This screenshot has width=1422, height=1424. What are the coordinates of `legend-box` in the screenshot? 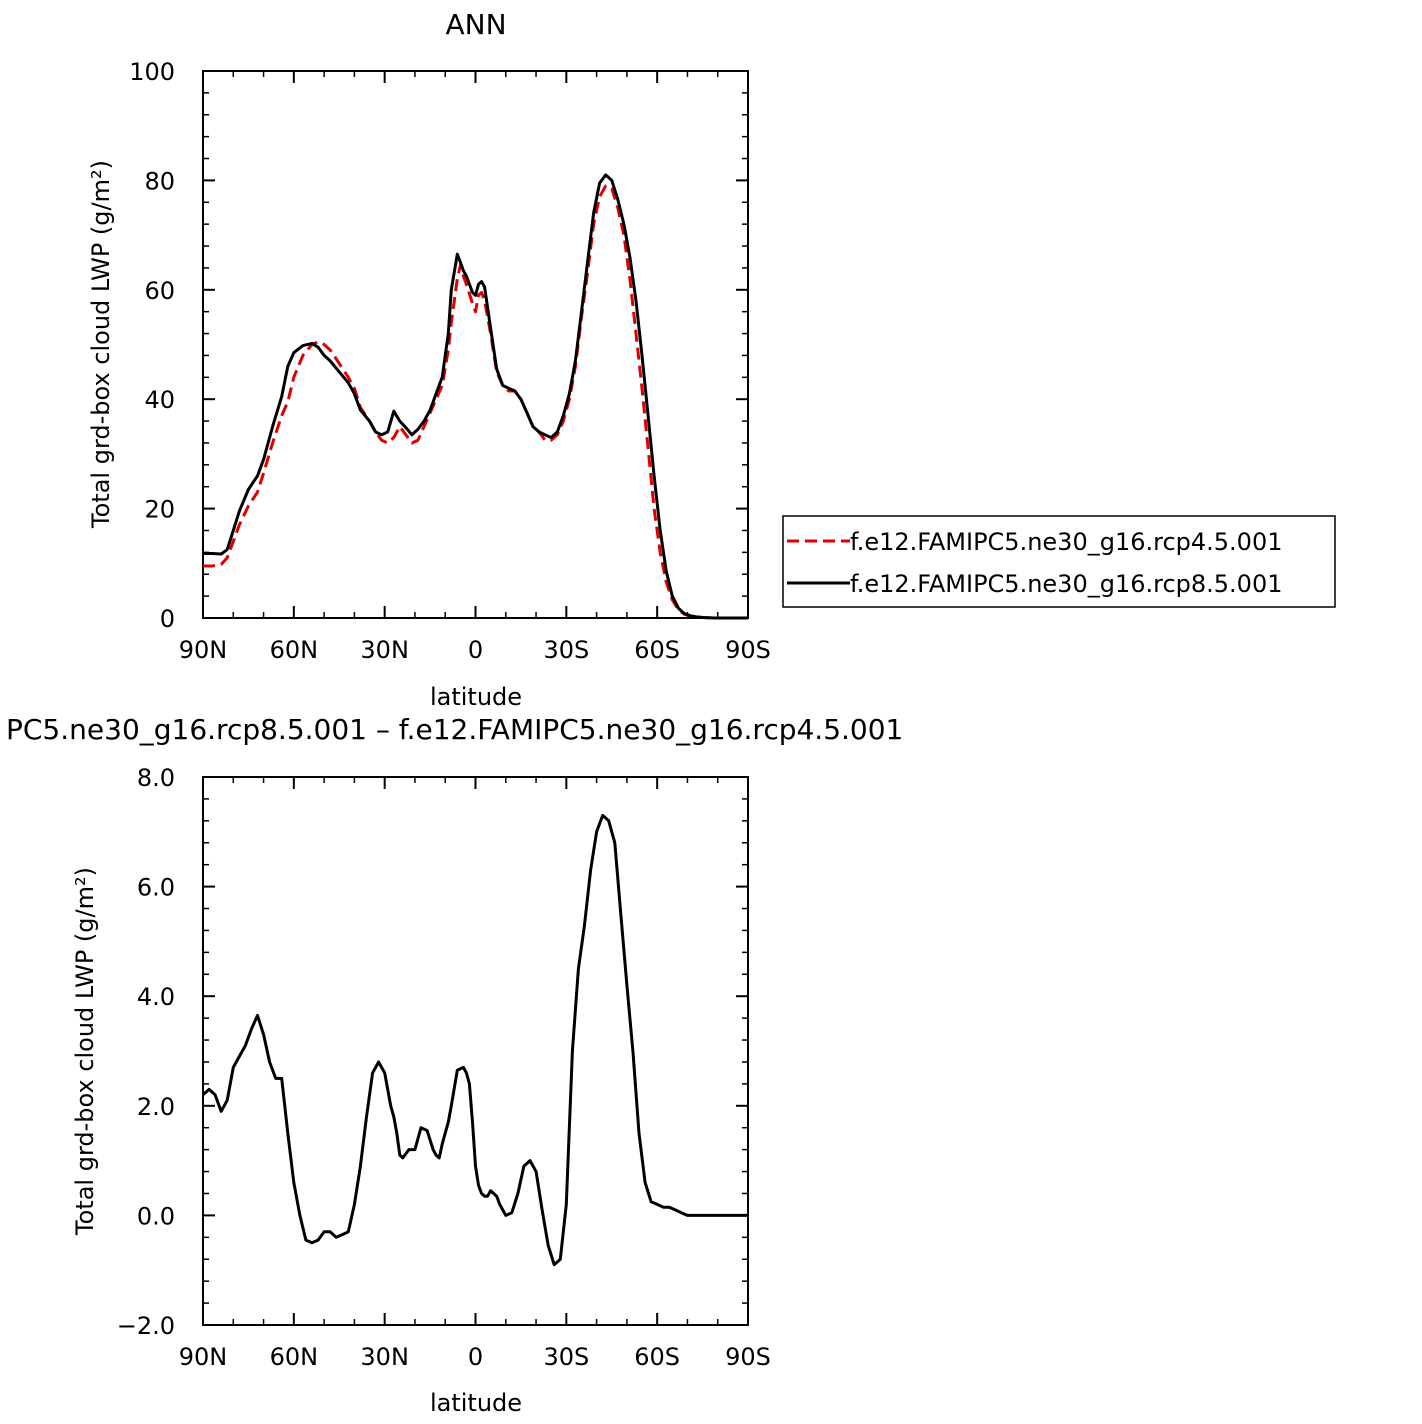 It's located at (1059, 561).